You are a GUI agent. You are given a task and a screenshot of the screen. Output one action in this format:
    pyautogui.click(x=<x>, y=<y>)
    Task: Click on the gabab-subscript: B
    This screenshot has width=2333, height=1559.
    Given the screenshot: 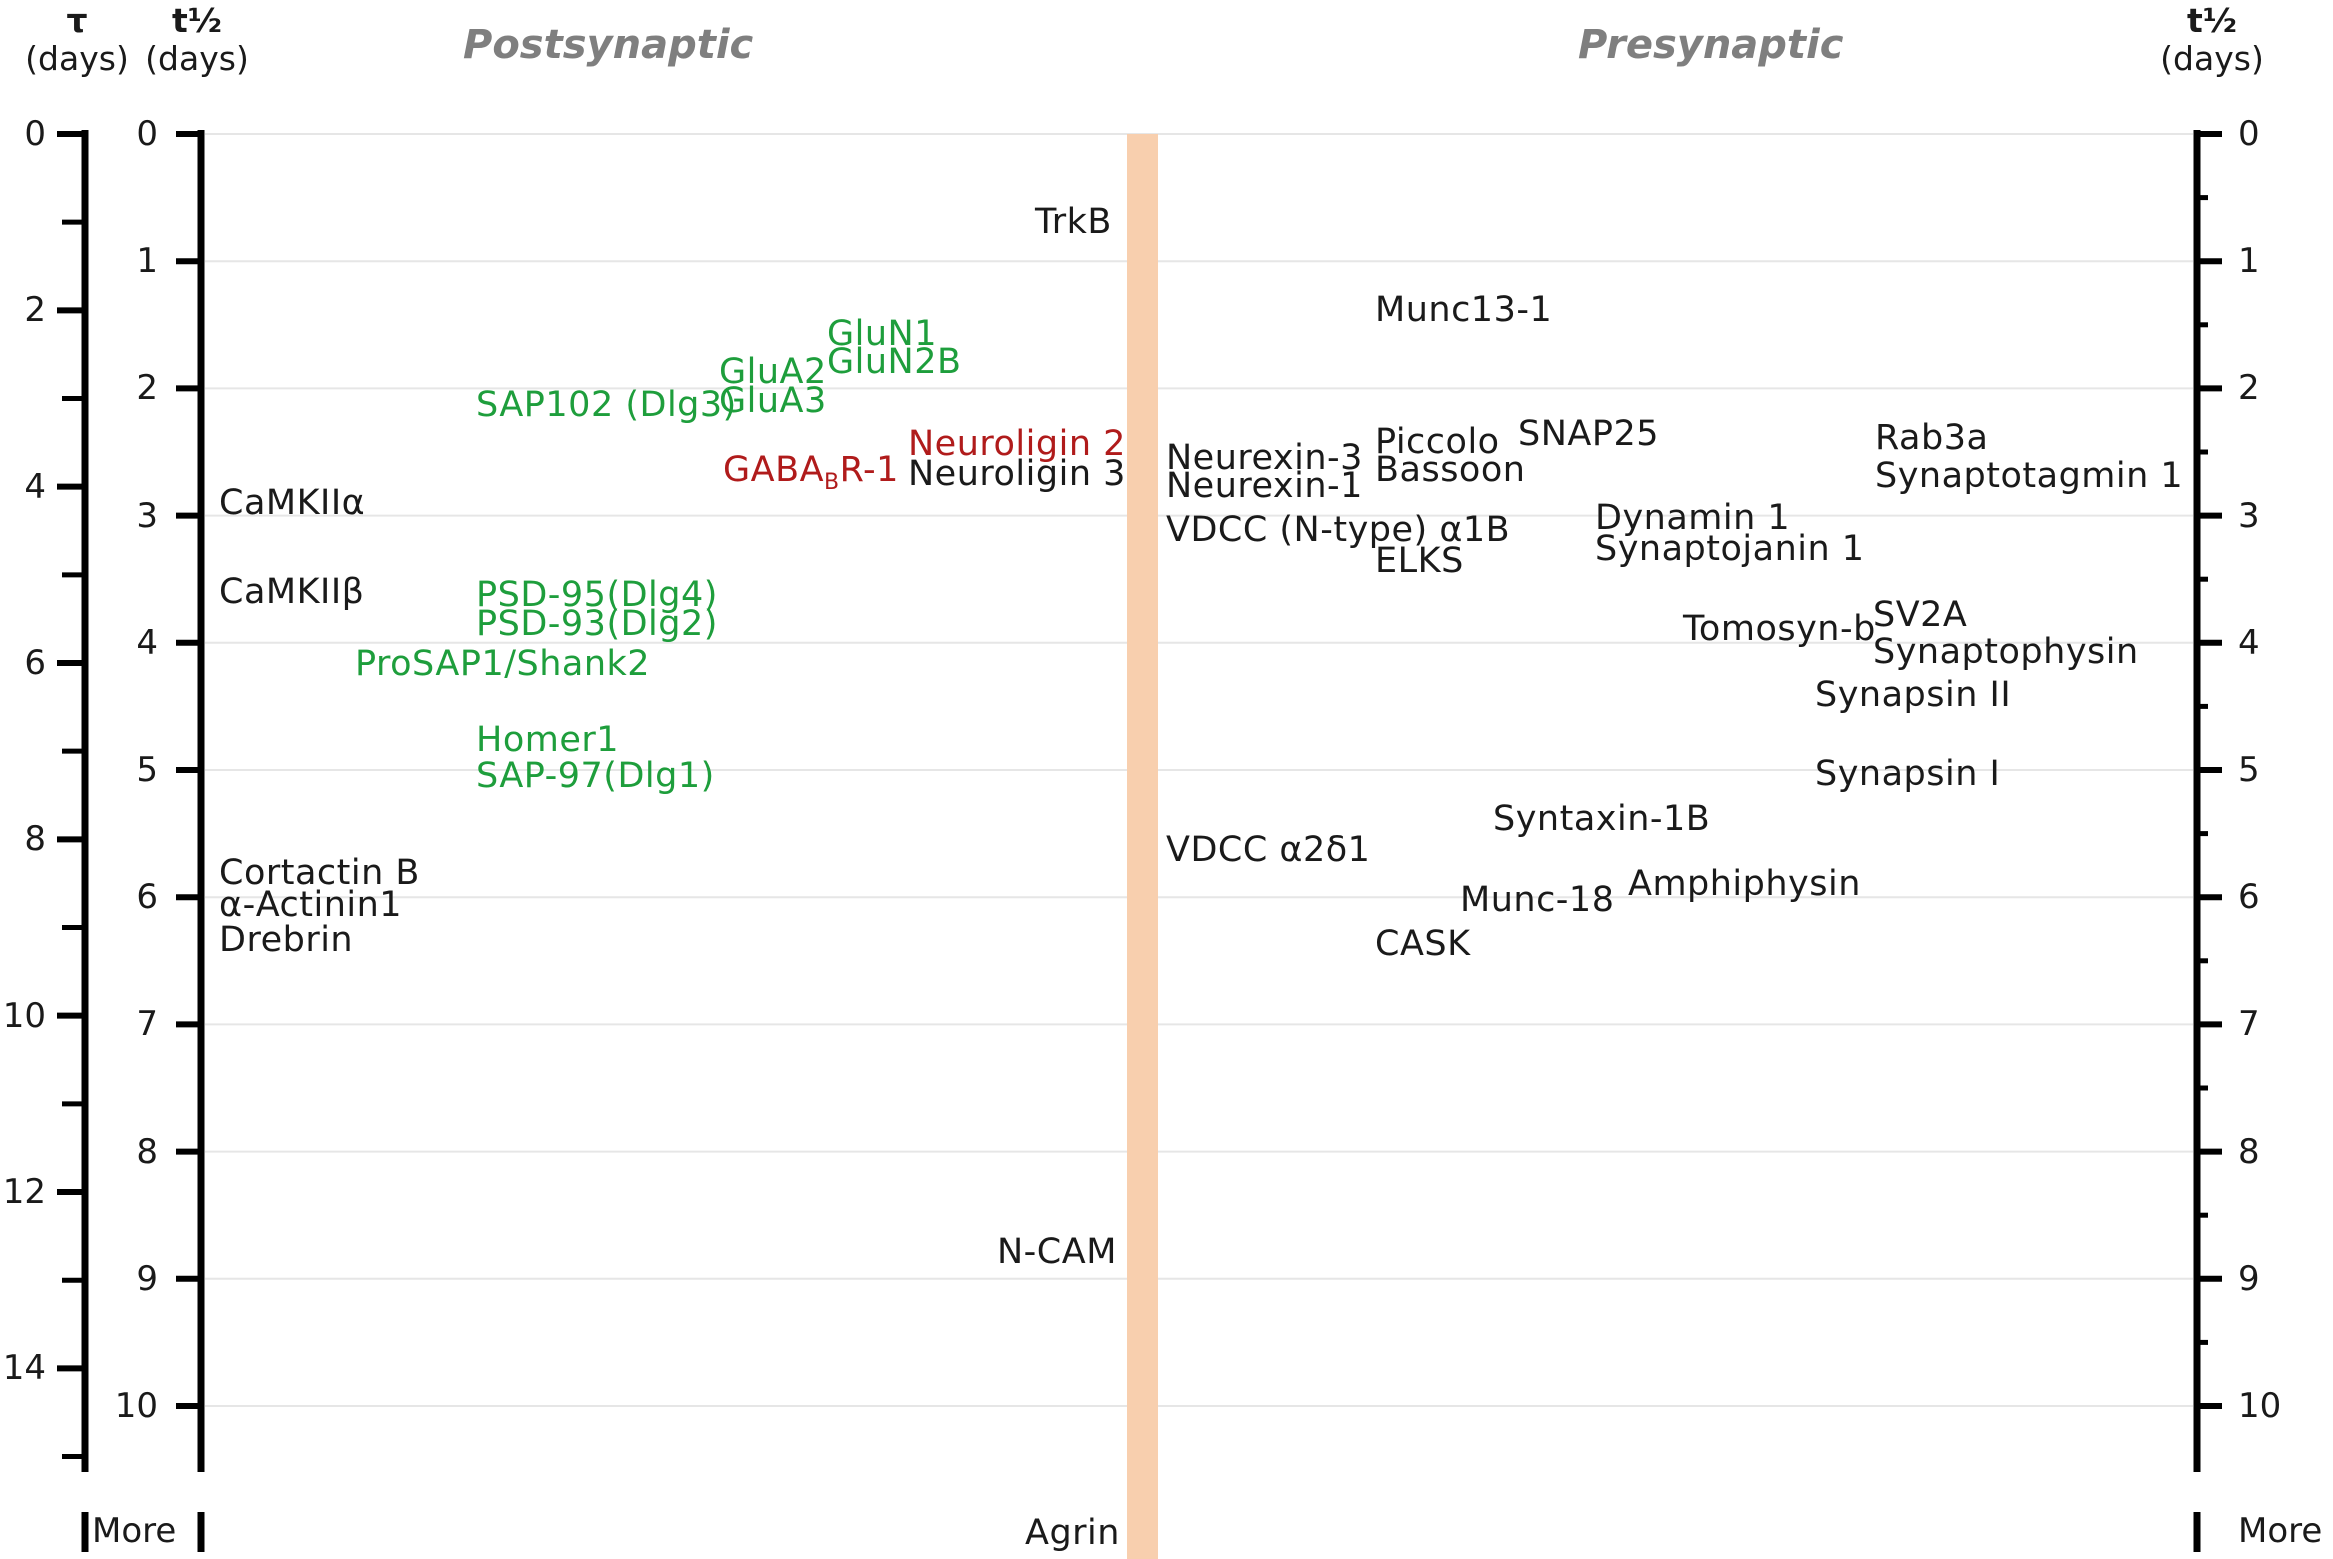 What is the action you would take?
    pyautogui.click(x=832, y=482)
    